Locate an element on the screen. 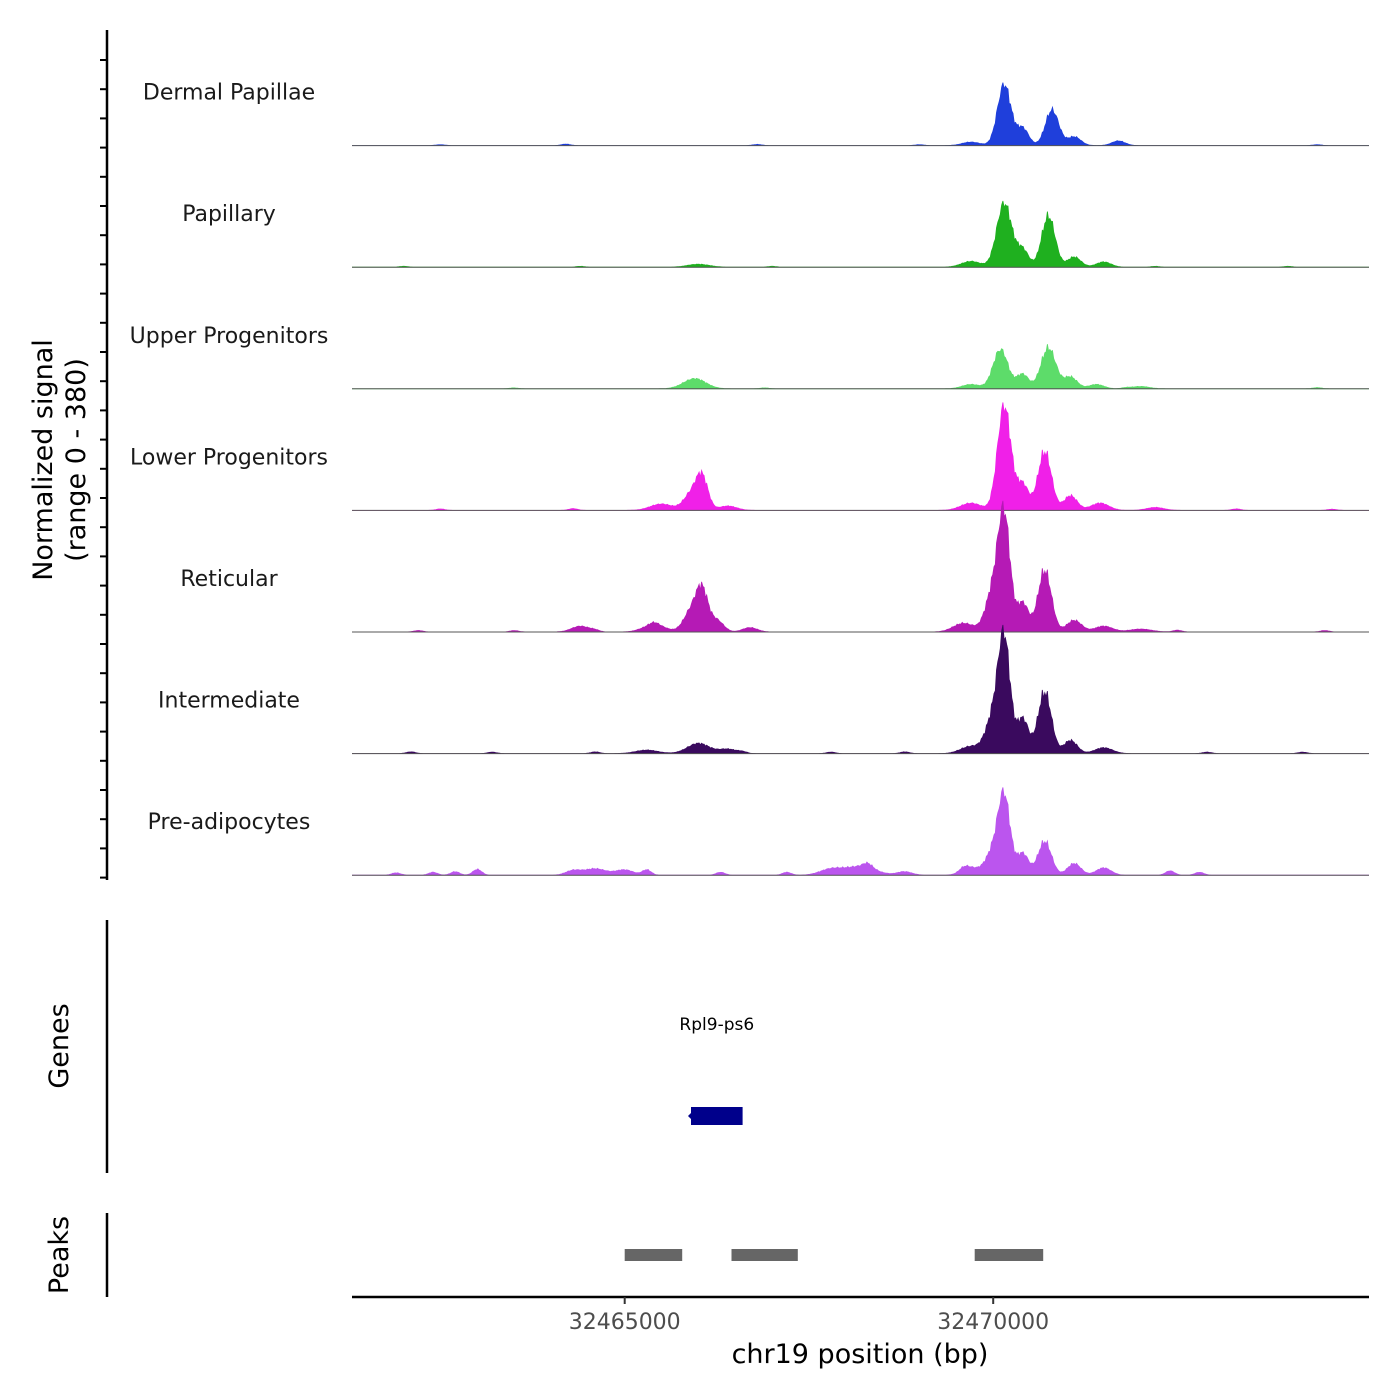  genes-axis-title: Genes is located at coordinates (59, 1045).